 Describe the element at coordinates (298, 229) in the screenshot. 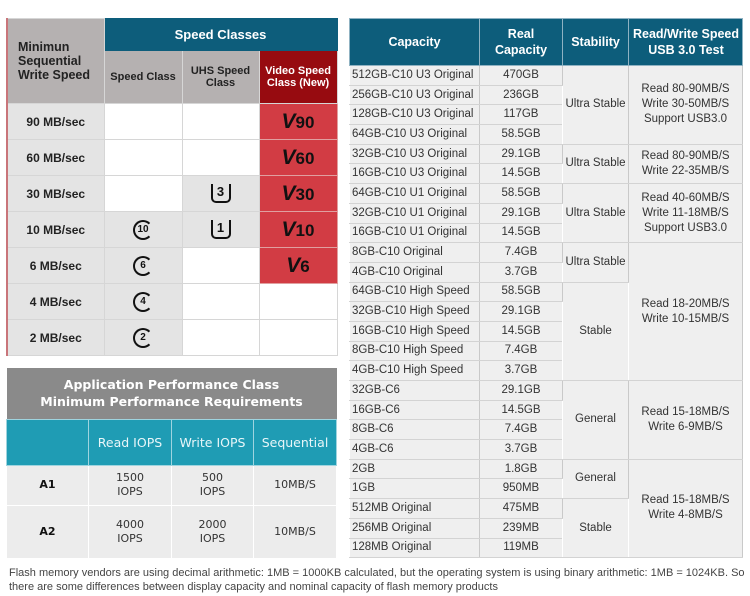

I see `video-class-v10-icon: V10` at that location.